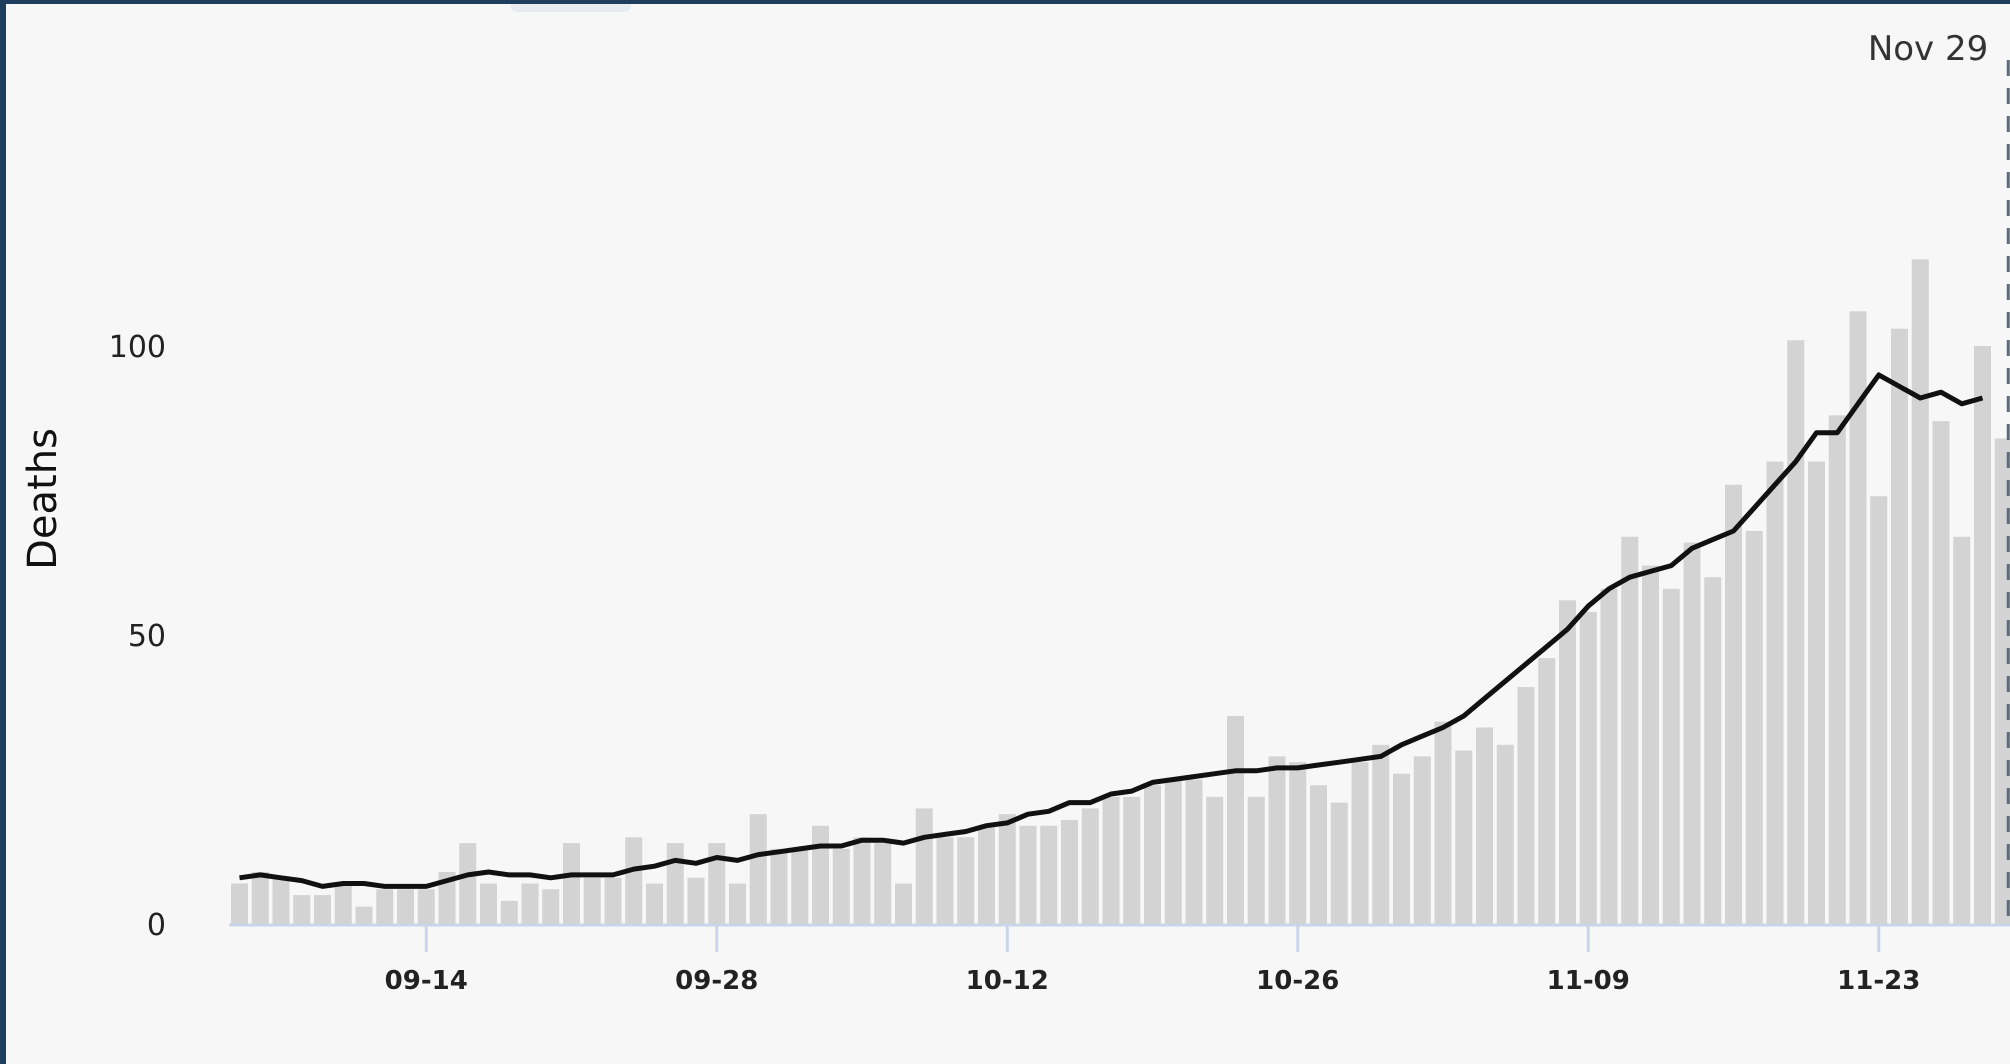 The image size is (2010, 1064). What do you see at coordinates (1297, 981) in the screenshot?
I see `x-tick-label: 10-26` at bounding box center [1297, 981].